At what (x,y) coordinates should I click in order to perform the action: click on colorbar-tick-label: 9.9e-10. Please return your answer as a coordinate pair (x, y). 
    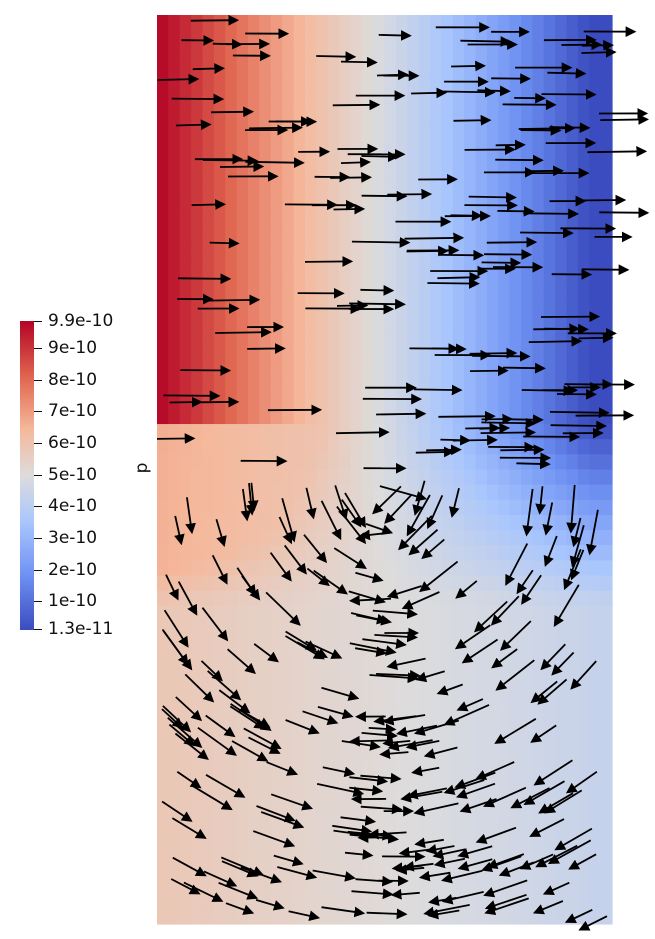
    Looking at the image, I should click on (81, 321).